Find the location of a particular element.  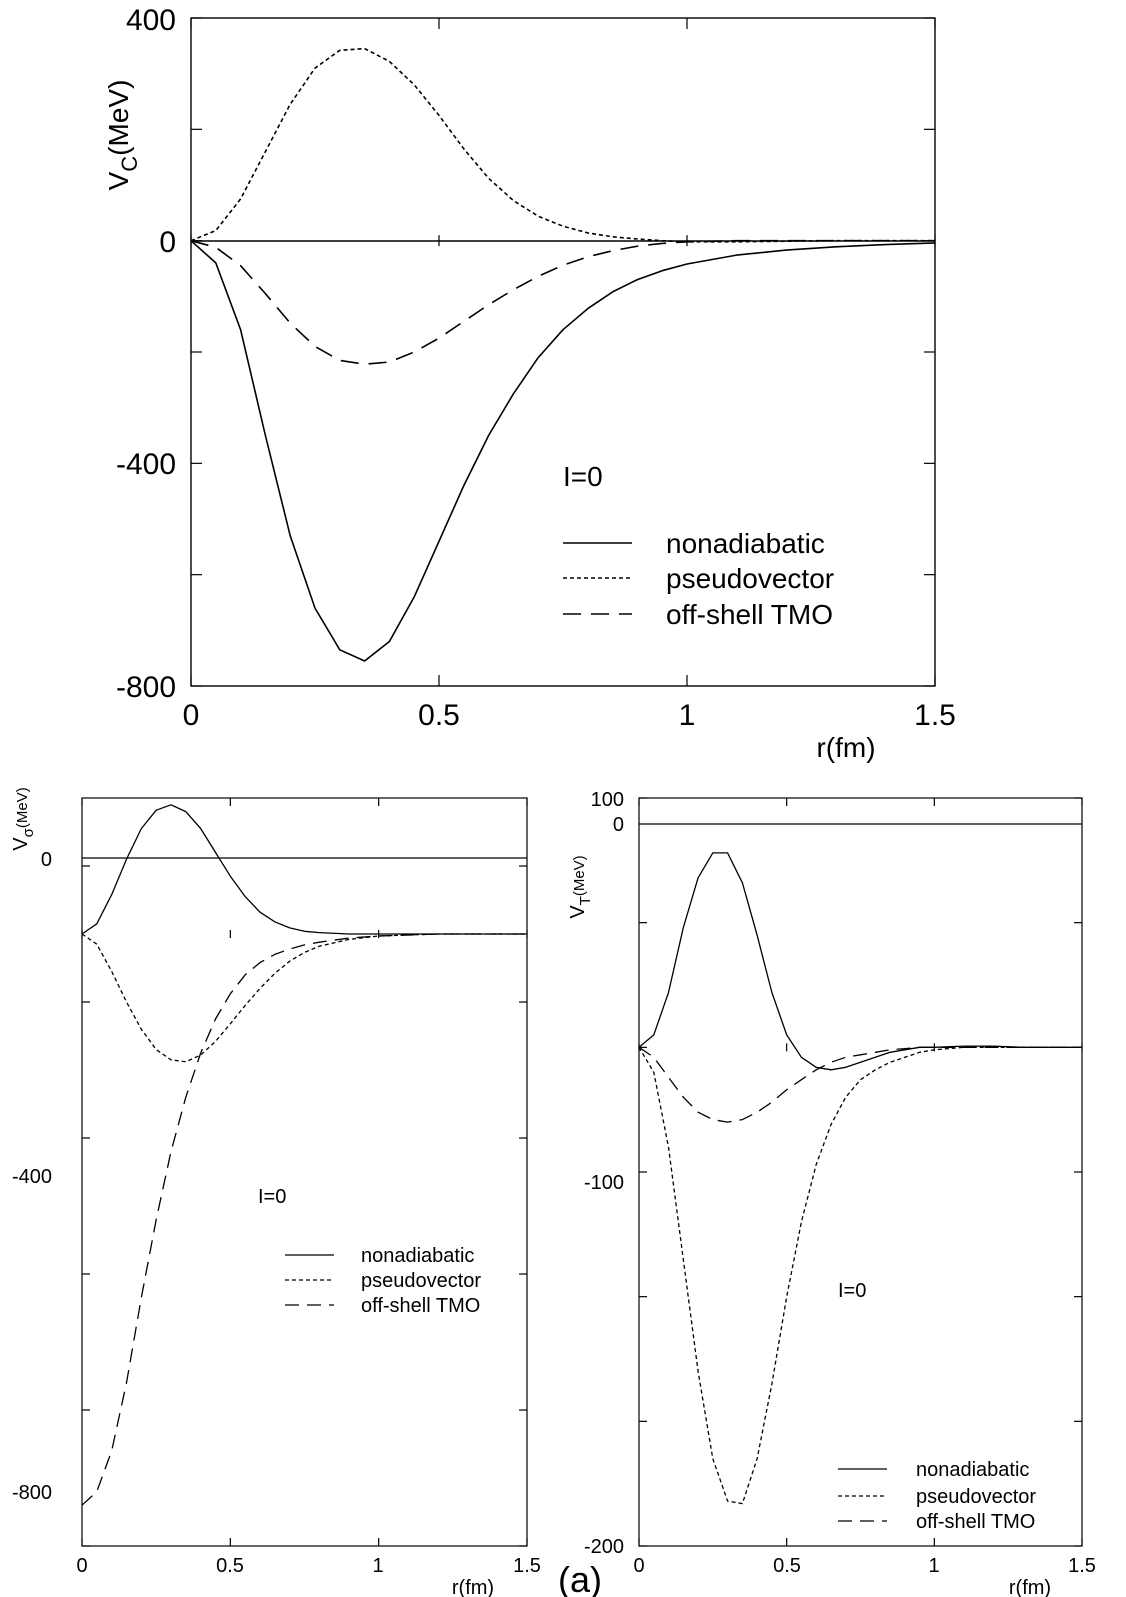

br-ytick-label: -100 is located at coordinates (604, 1183).